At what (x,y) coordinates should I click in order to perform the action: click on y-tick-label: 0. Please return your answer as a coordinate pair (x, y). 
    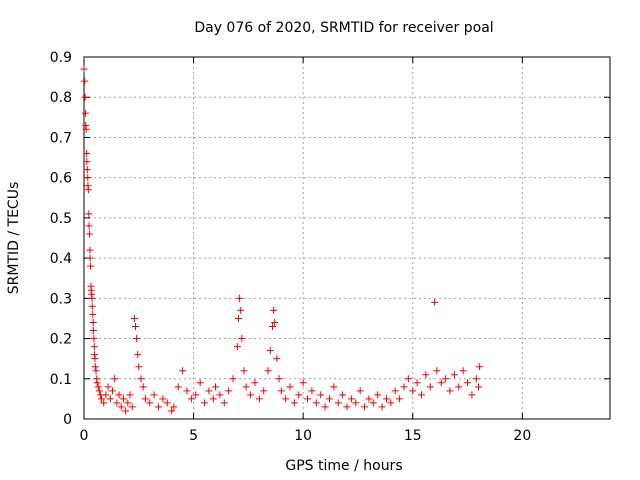
    Looking at the image, I should click on (67, 420).